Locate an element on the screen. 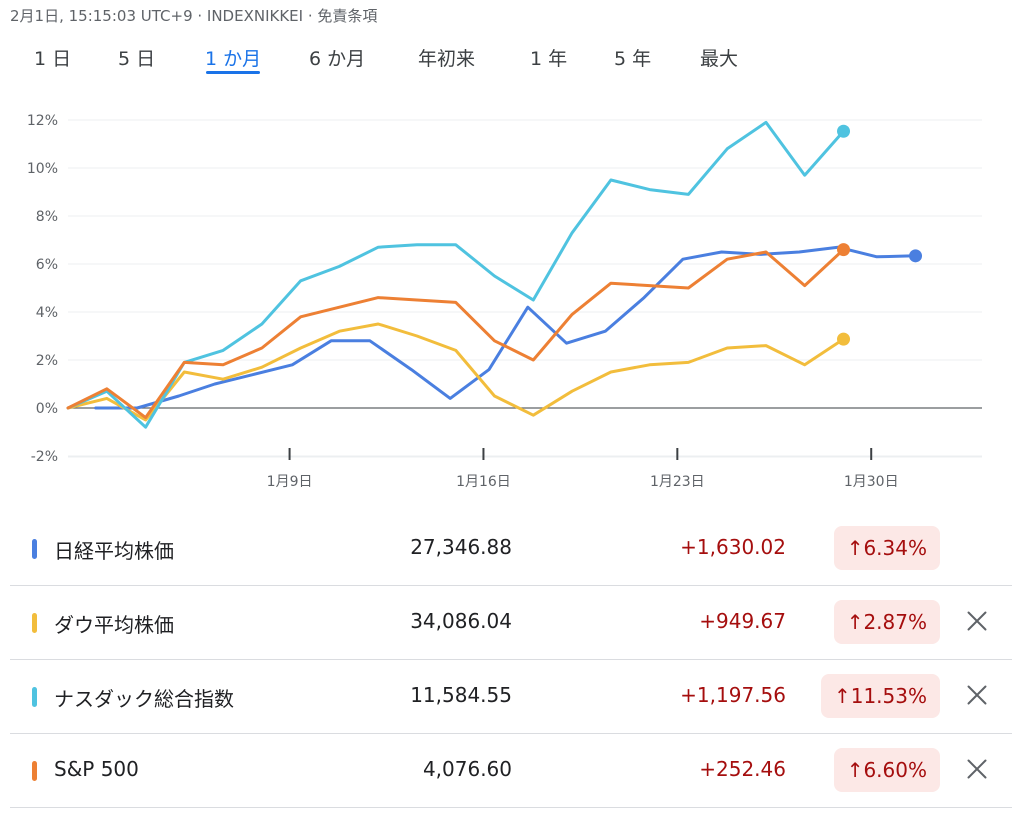 The height and width of the screenshot is (814, 1024). index-price: 34,086.04 is located at coordinates (461, 621).